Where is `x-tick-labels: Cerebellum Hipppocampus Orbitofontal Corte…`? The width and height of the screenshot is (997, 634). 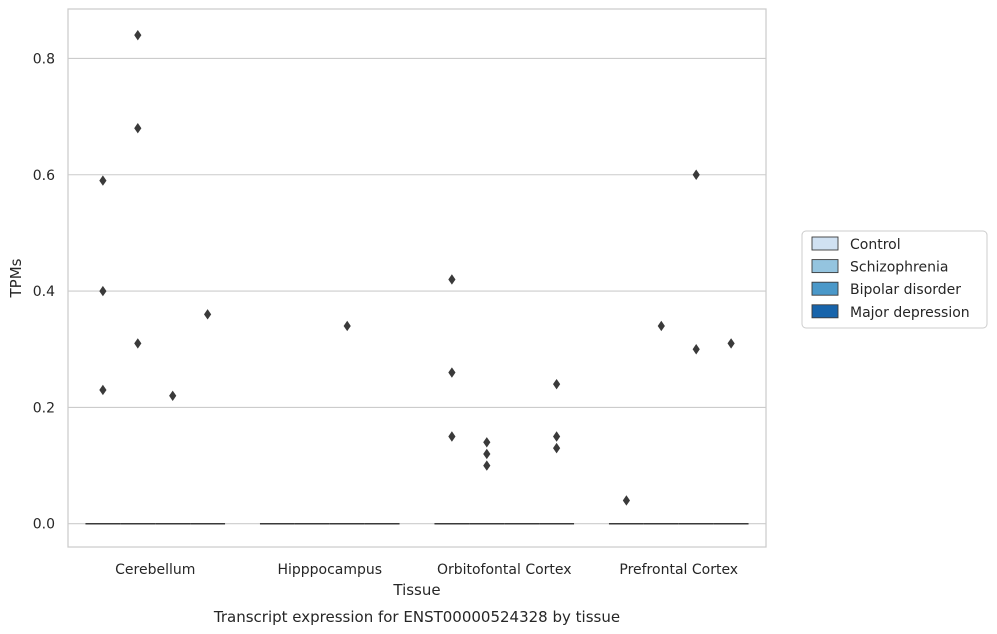
x-tick-labels: Cerebellum Hipppocampus Orbitofontal Corte… is located at coordinates (426, 570).